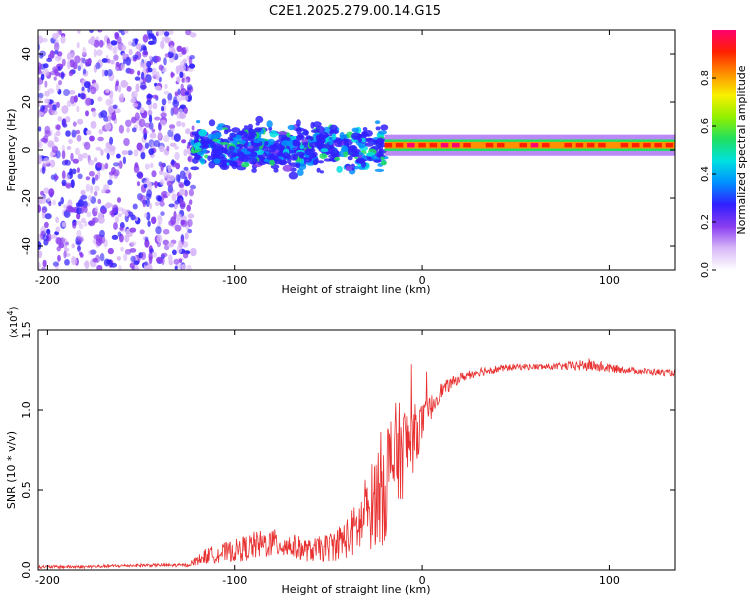 The height and width of the screenshot is (600, 750). I want to click on x-tick-label: -100, so click(234, 280).